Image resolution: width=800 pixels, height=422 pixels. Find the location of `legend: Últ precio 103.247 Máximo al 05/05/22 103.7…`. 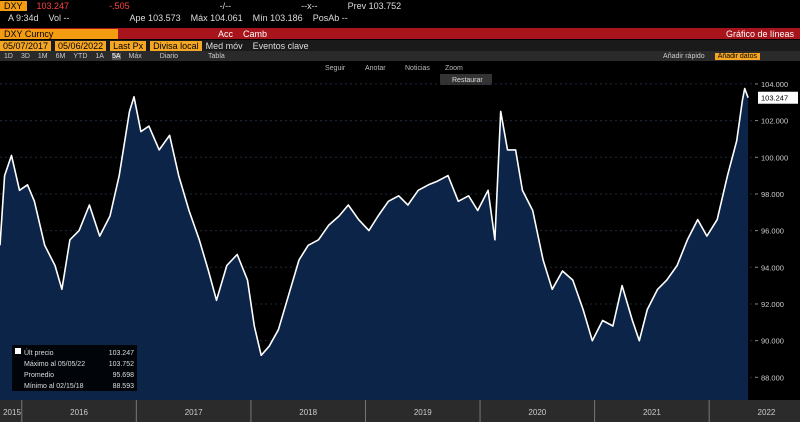

legend: Últ precio 103.247 Máximo al 05/05/22 103.7… is located at coordinates (74, 368).